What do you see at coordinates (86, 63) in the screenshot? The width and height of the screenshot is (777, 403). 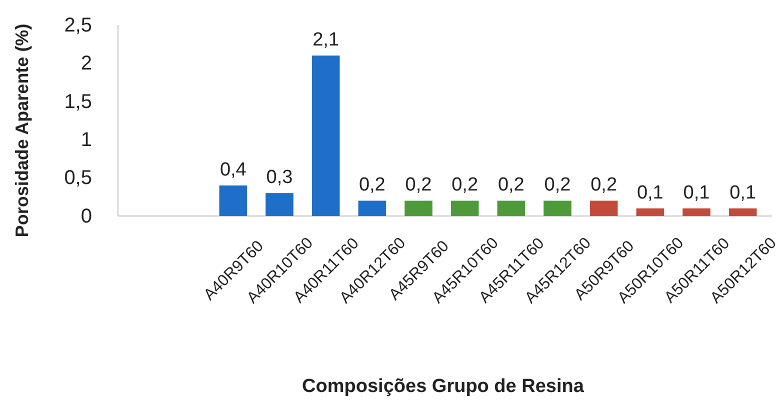 I see `y-tick-label: 2` at bounding box center [86, 63].